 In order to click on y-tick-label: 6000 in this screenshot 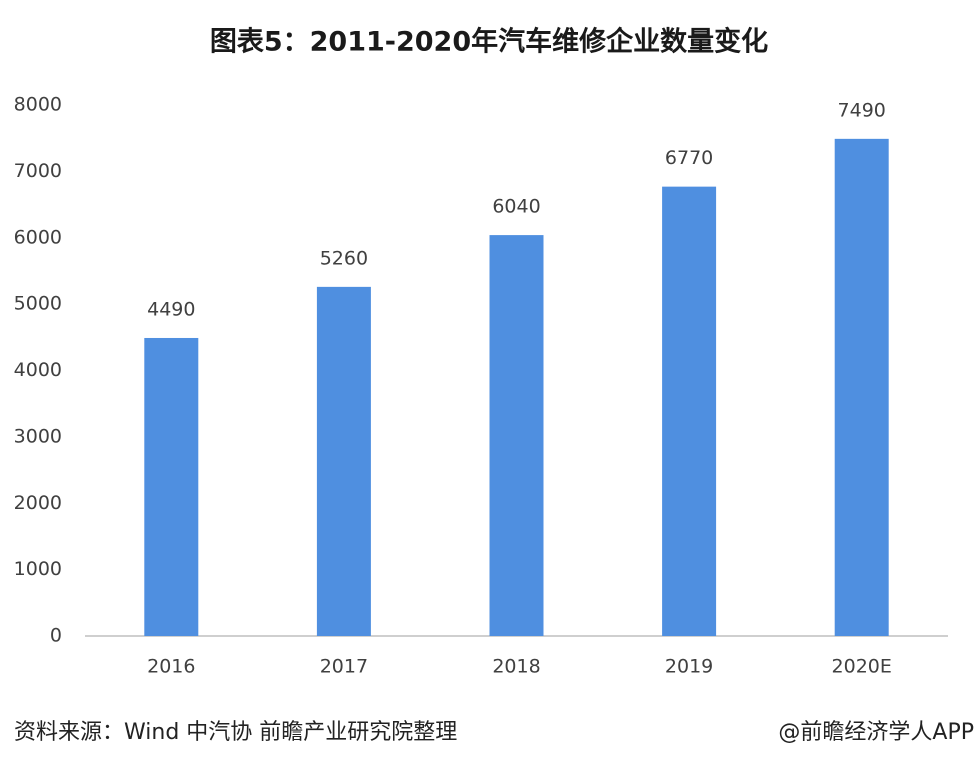, I will do `click(38, 237)`.